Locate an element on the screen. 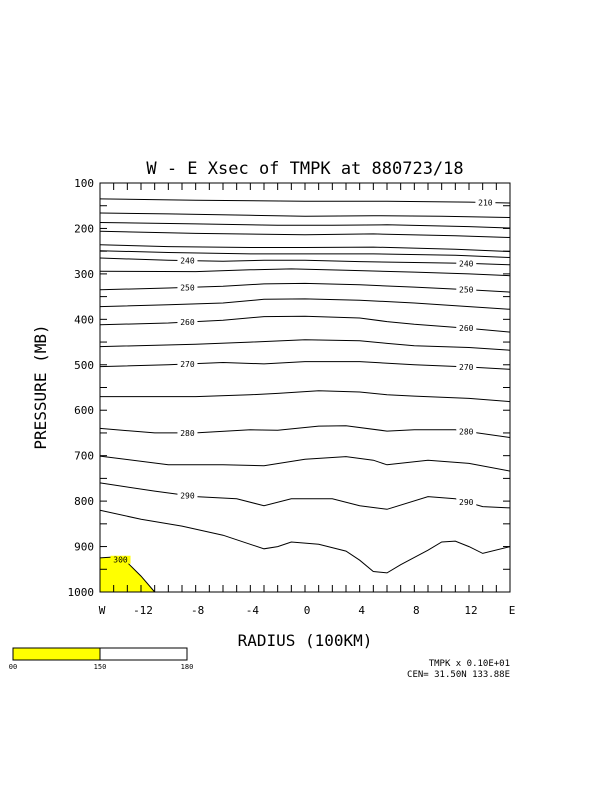  y-tick-label: 600 is located at coordinates (84, 410).